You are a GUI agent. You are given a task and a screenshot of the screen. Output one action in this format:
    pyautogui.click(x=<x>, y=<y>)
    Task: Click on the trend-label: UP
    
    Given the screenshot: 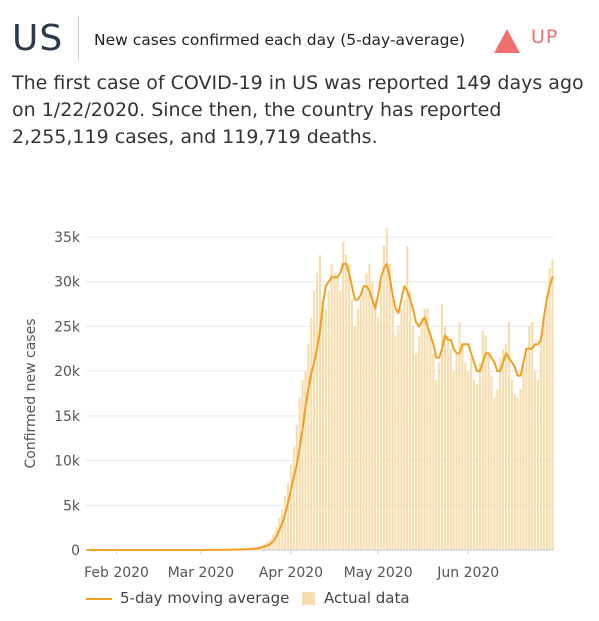 What is the action you would take?
    pyautogui.click(x=545, y=37)
    